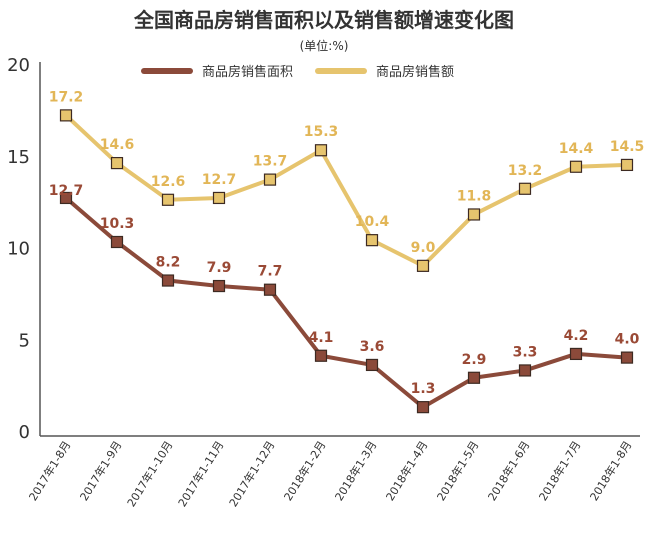  What do you see at coordinates (252, 473) in the screenshot?
I see `x-tick-label: 2017年1-12月` at bounding box center [252, 473].